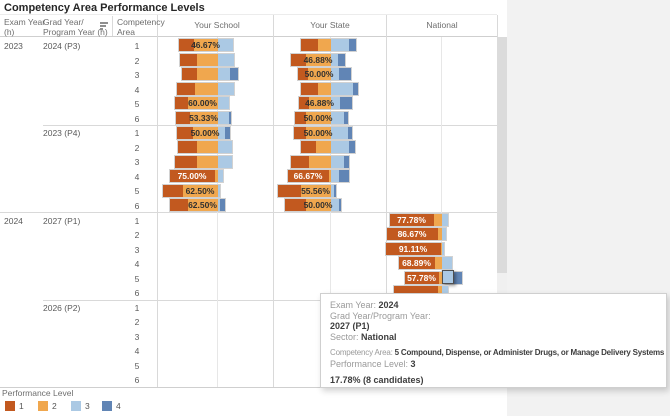 This screenshot has width=670, height=416. I want to click on exam-year-header: 2023, so click(13, 46).